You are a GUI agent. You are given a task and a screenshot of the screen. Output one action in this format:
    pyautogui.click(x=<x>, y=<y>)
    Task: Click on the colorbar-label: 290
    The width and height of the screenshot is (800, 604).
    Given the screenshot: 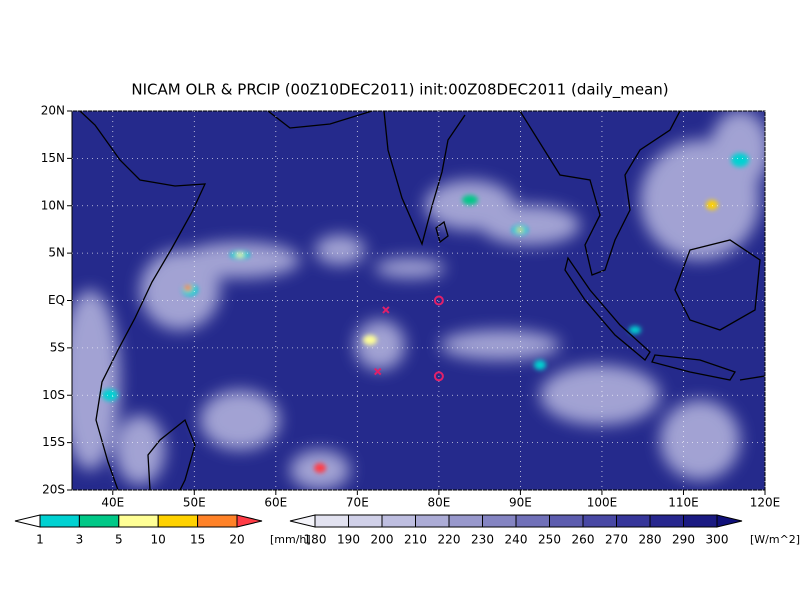 What is the action you would take?
    pyautogui.click(x=683, y=540)
    